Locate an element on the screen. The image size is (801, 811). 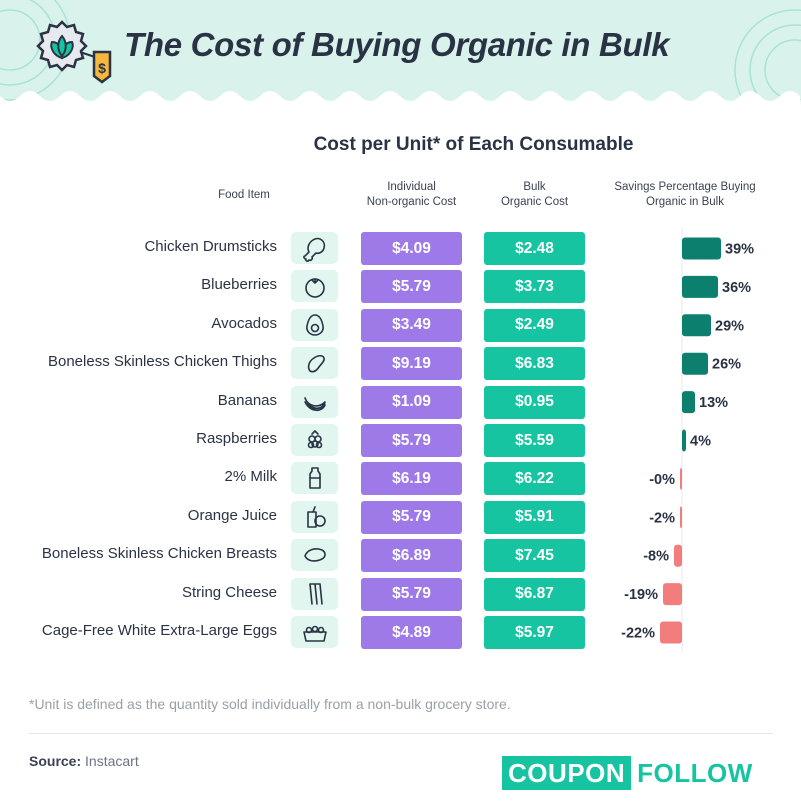
food-item-label: Orange Juice is located at coordinates (232, 515).